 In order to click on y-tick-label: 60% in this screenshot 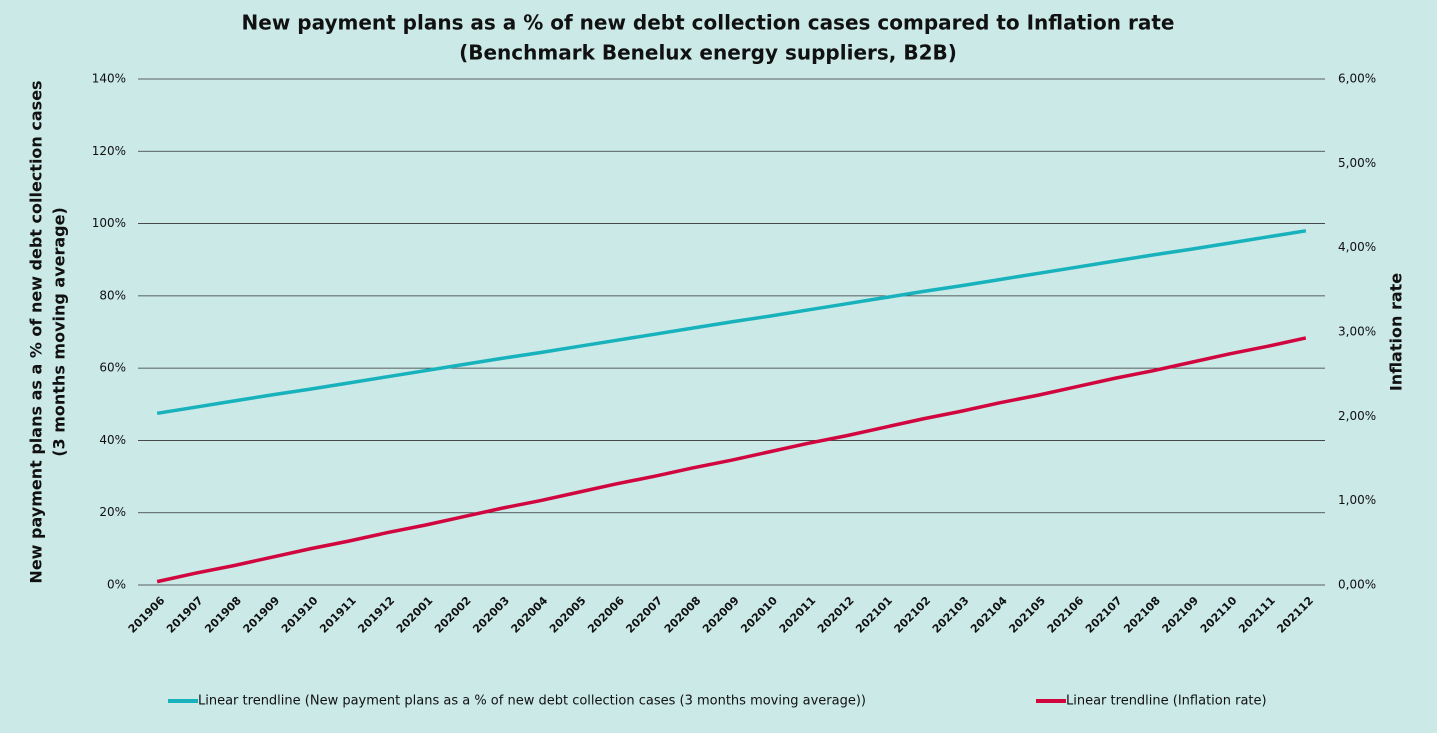, I will do `click(112, 368)`.